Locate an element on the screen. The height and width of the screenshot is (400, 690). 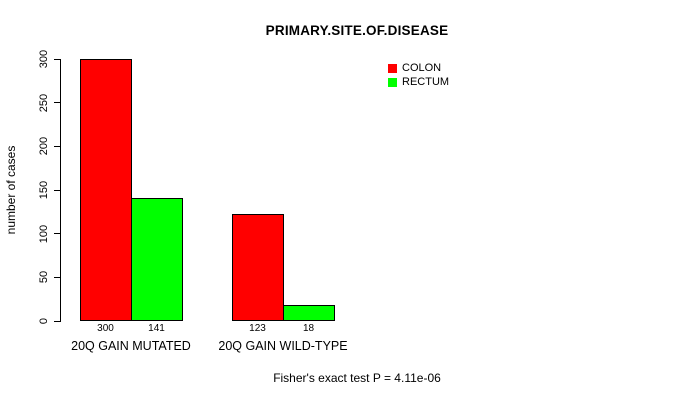
y-tick-label: 50 is located at coordinates (44, 277).